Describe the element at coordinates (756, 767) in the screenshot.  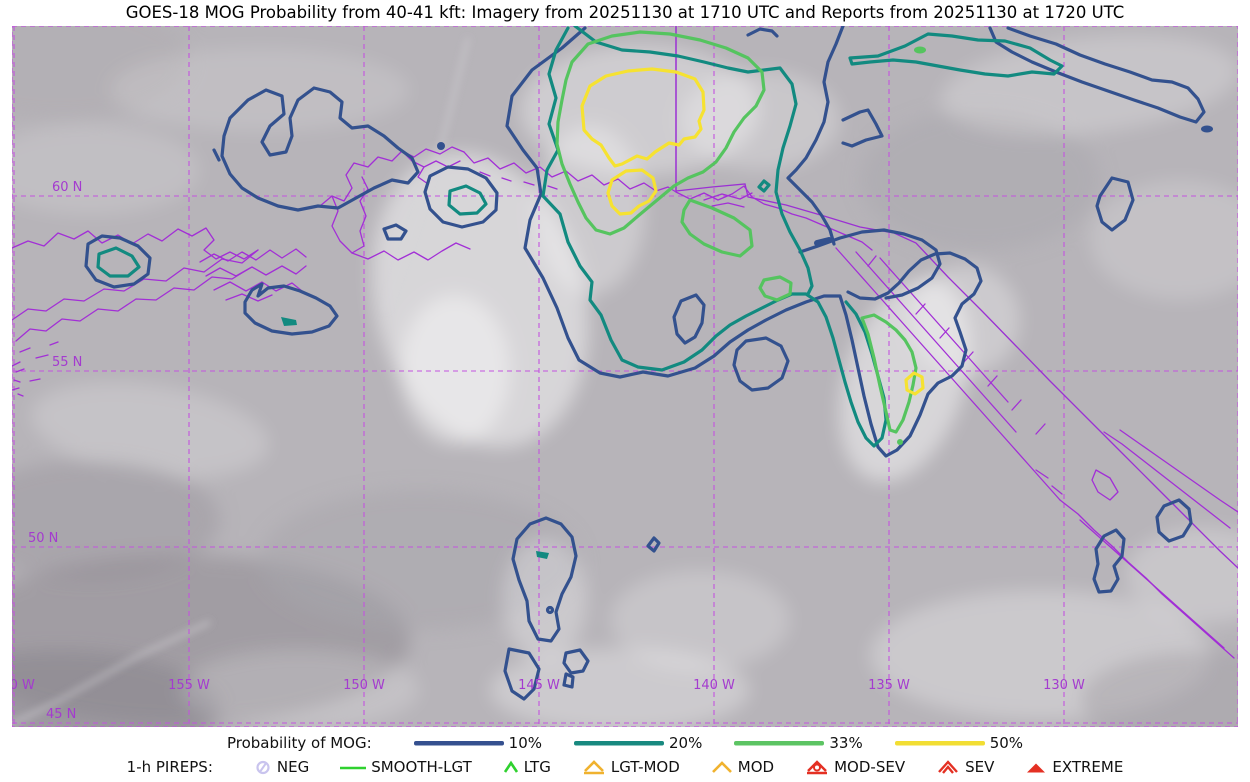
I see `legend-item-label: MOD` at that location.